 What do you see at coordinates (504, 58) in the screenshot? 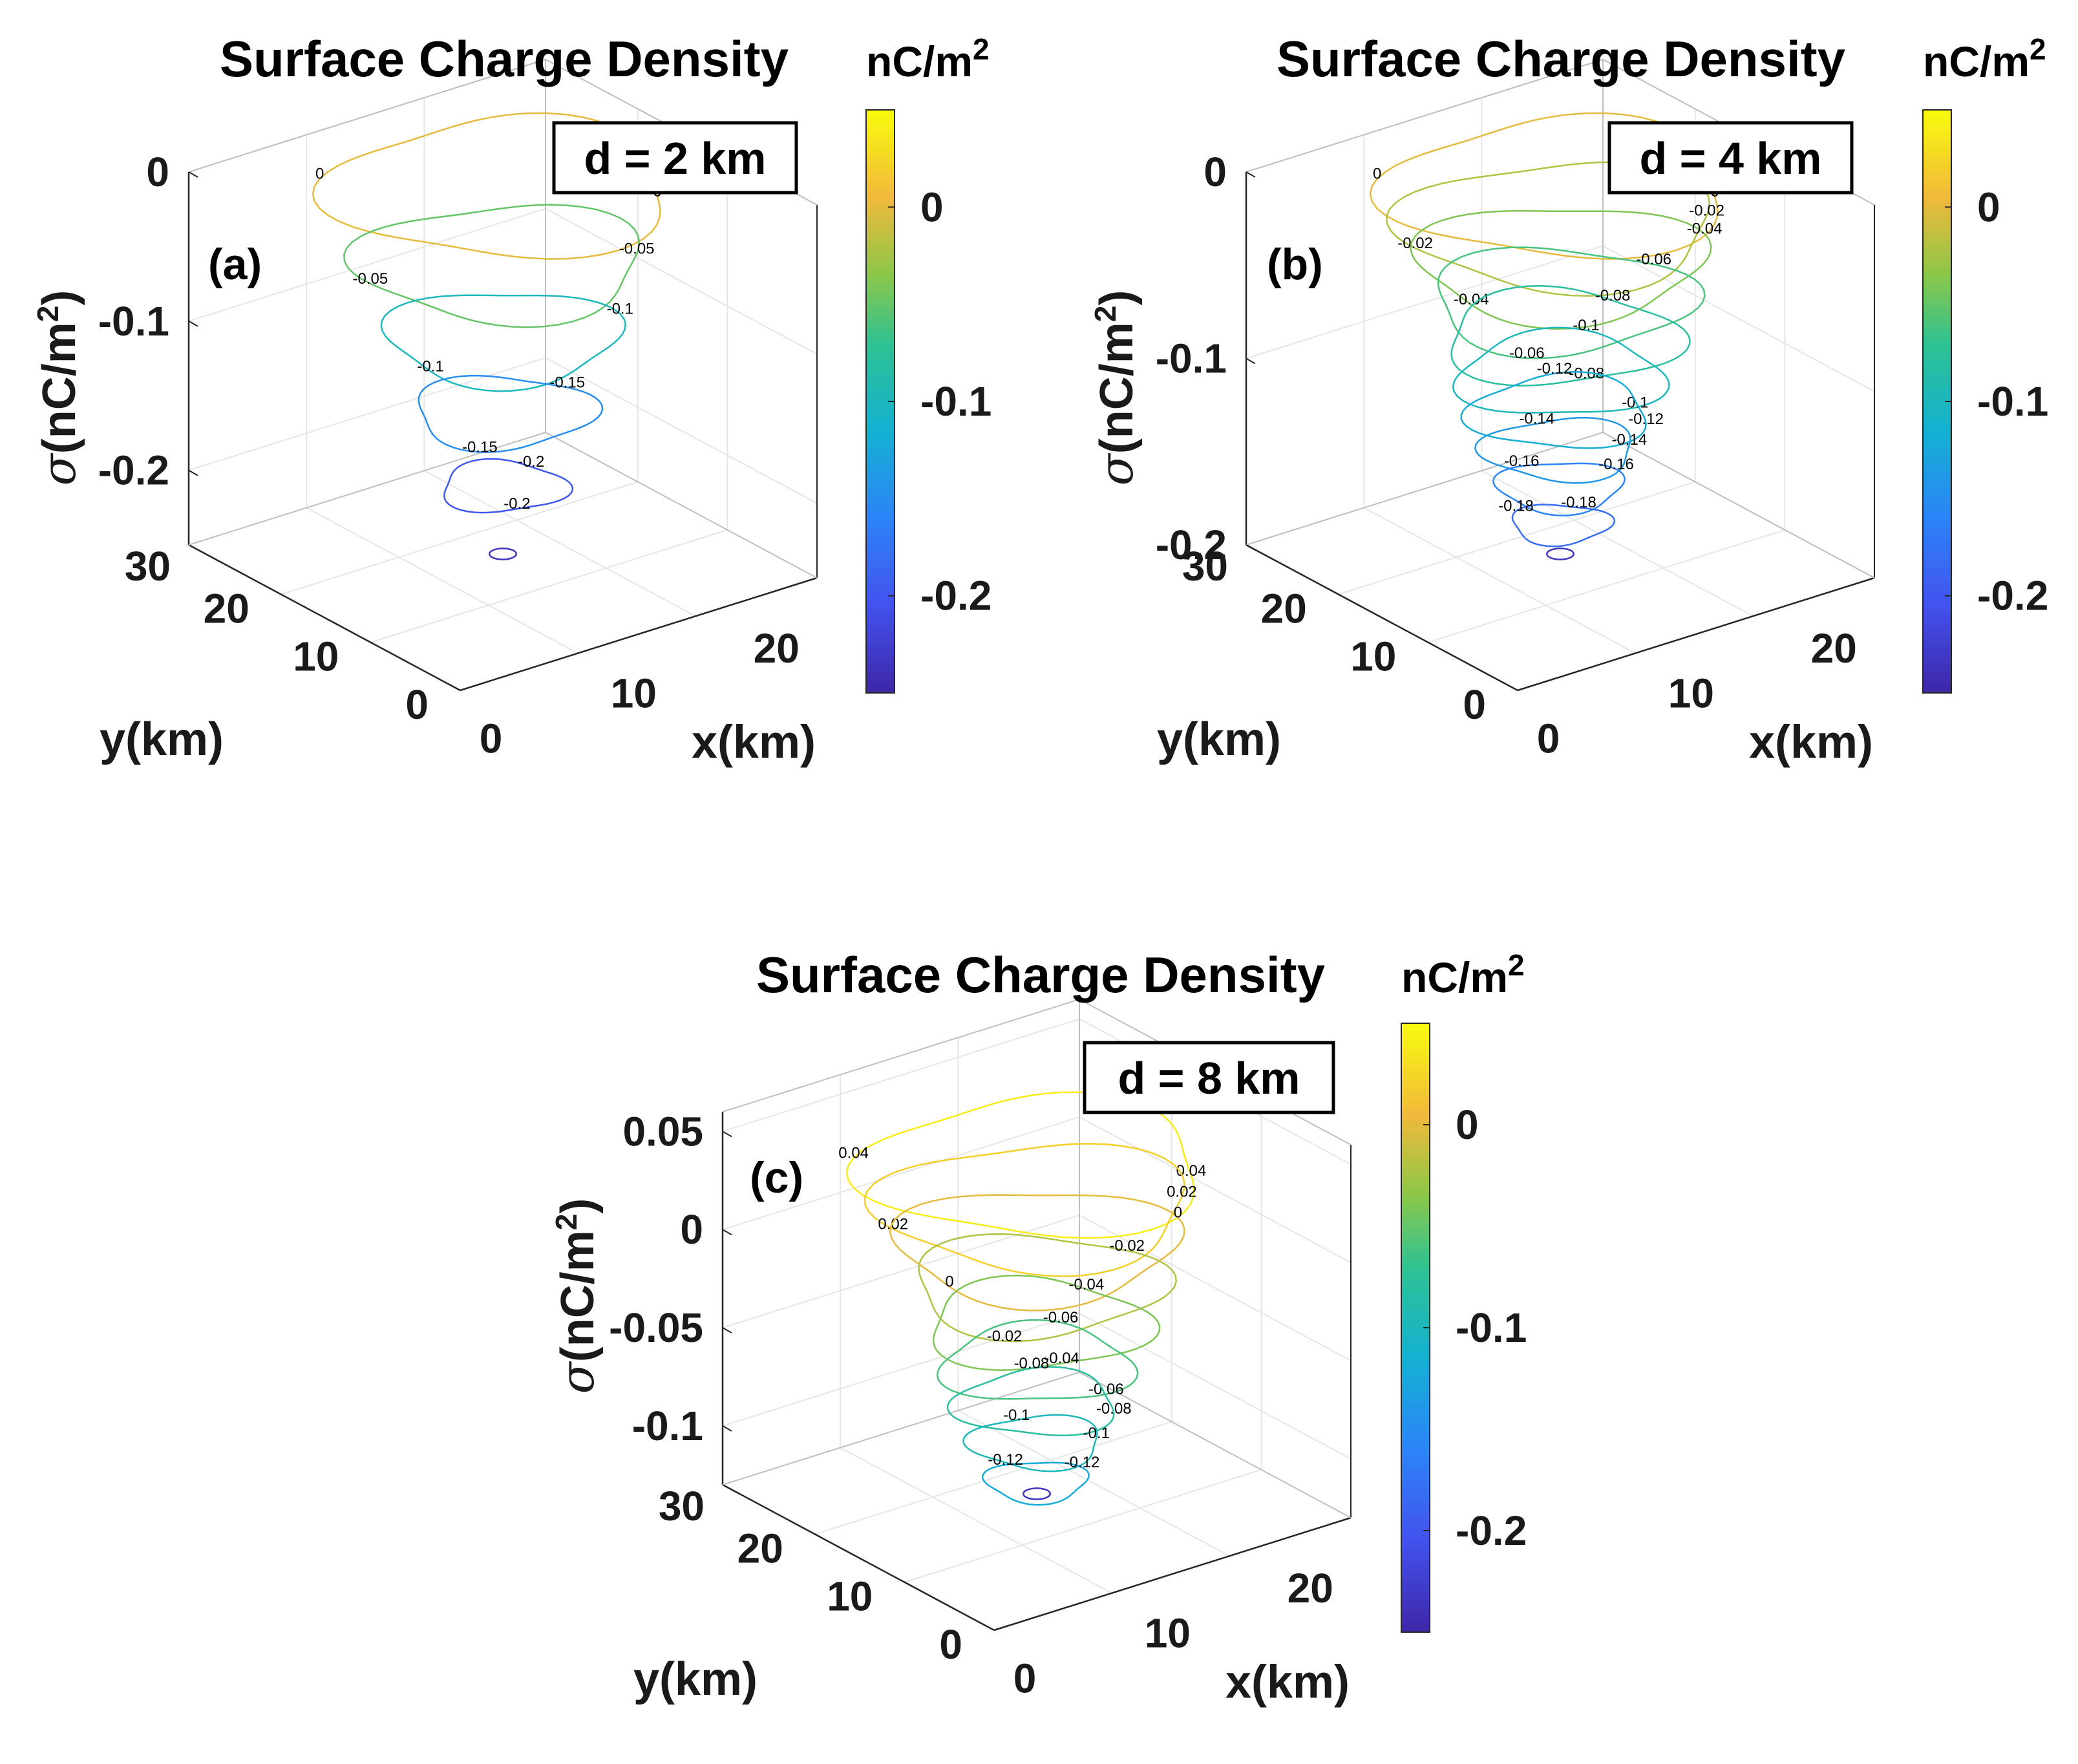
I see `chart-title: Surface Charge Density` at bounding box center [504, 58].